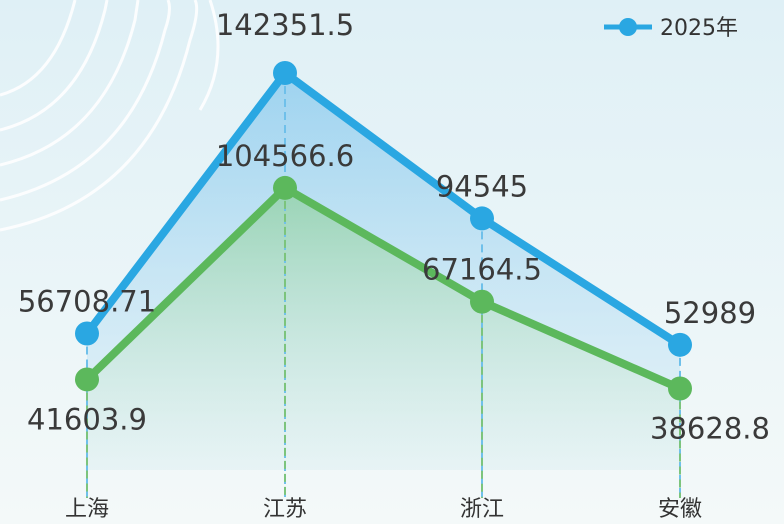 The image size is (784, 524). I want to click on value-label: 142351.5, so click(285, 25).